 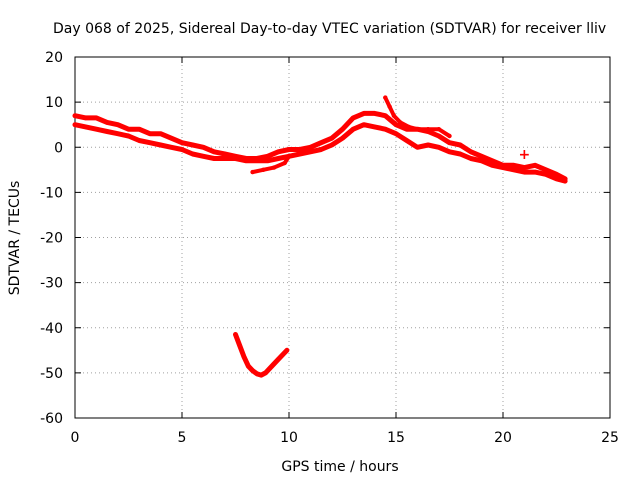 I want to click on x-tick-label: 15, so click(x=396, y=438).